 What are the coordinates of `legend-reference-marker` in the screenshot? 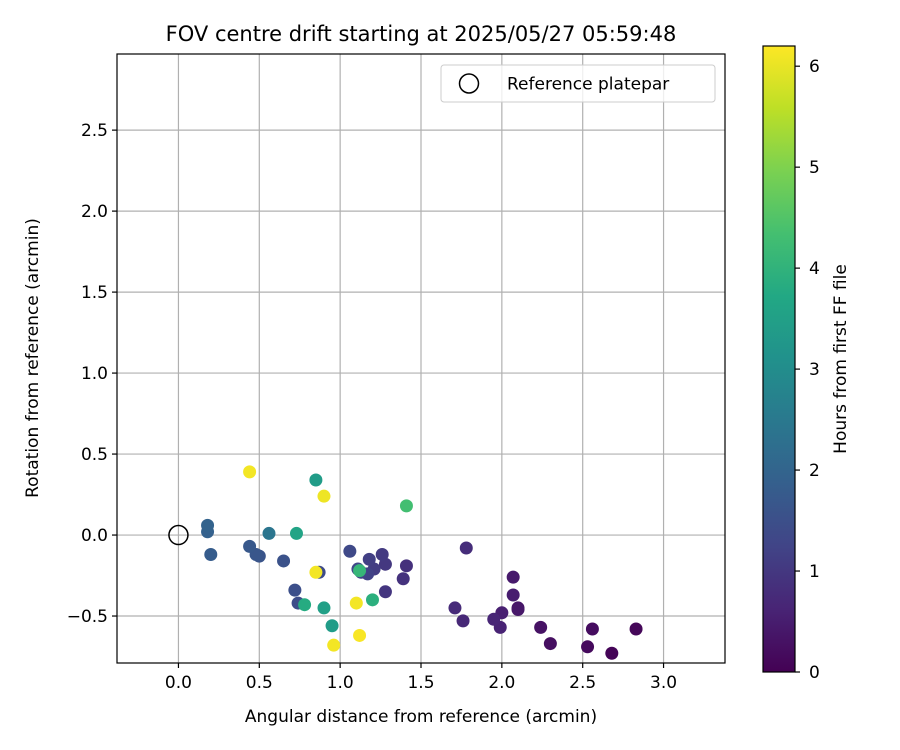 It's located at (469, 83).